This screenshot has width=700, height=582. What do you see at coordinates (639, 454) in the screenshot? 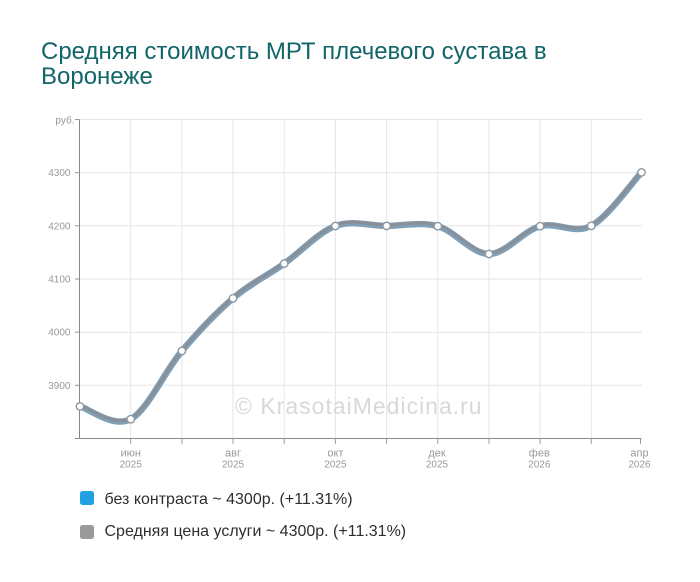
I see `svg-text: апр` at bounding box center [639, 454].